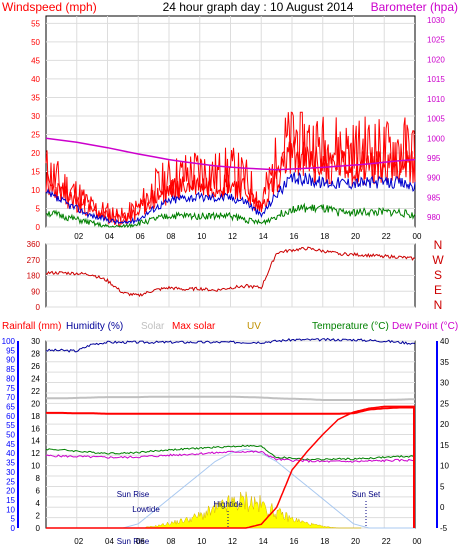 The height and width of the screenshot is (555, 460). Describe the element at coordinates (436, 40) in the screenshot. I see `barometer-tick-label: 1025` at that location.